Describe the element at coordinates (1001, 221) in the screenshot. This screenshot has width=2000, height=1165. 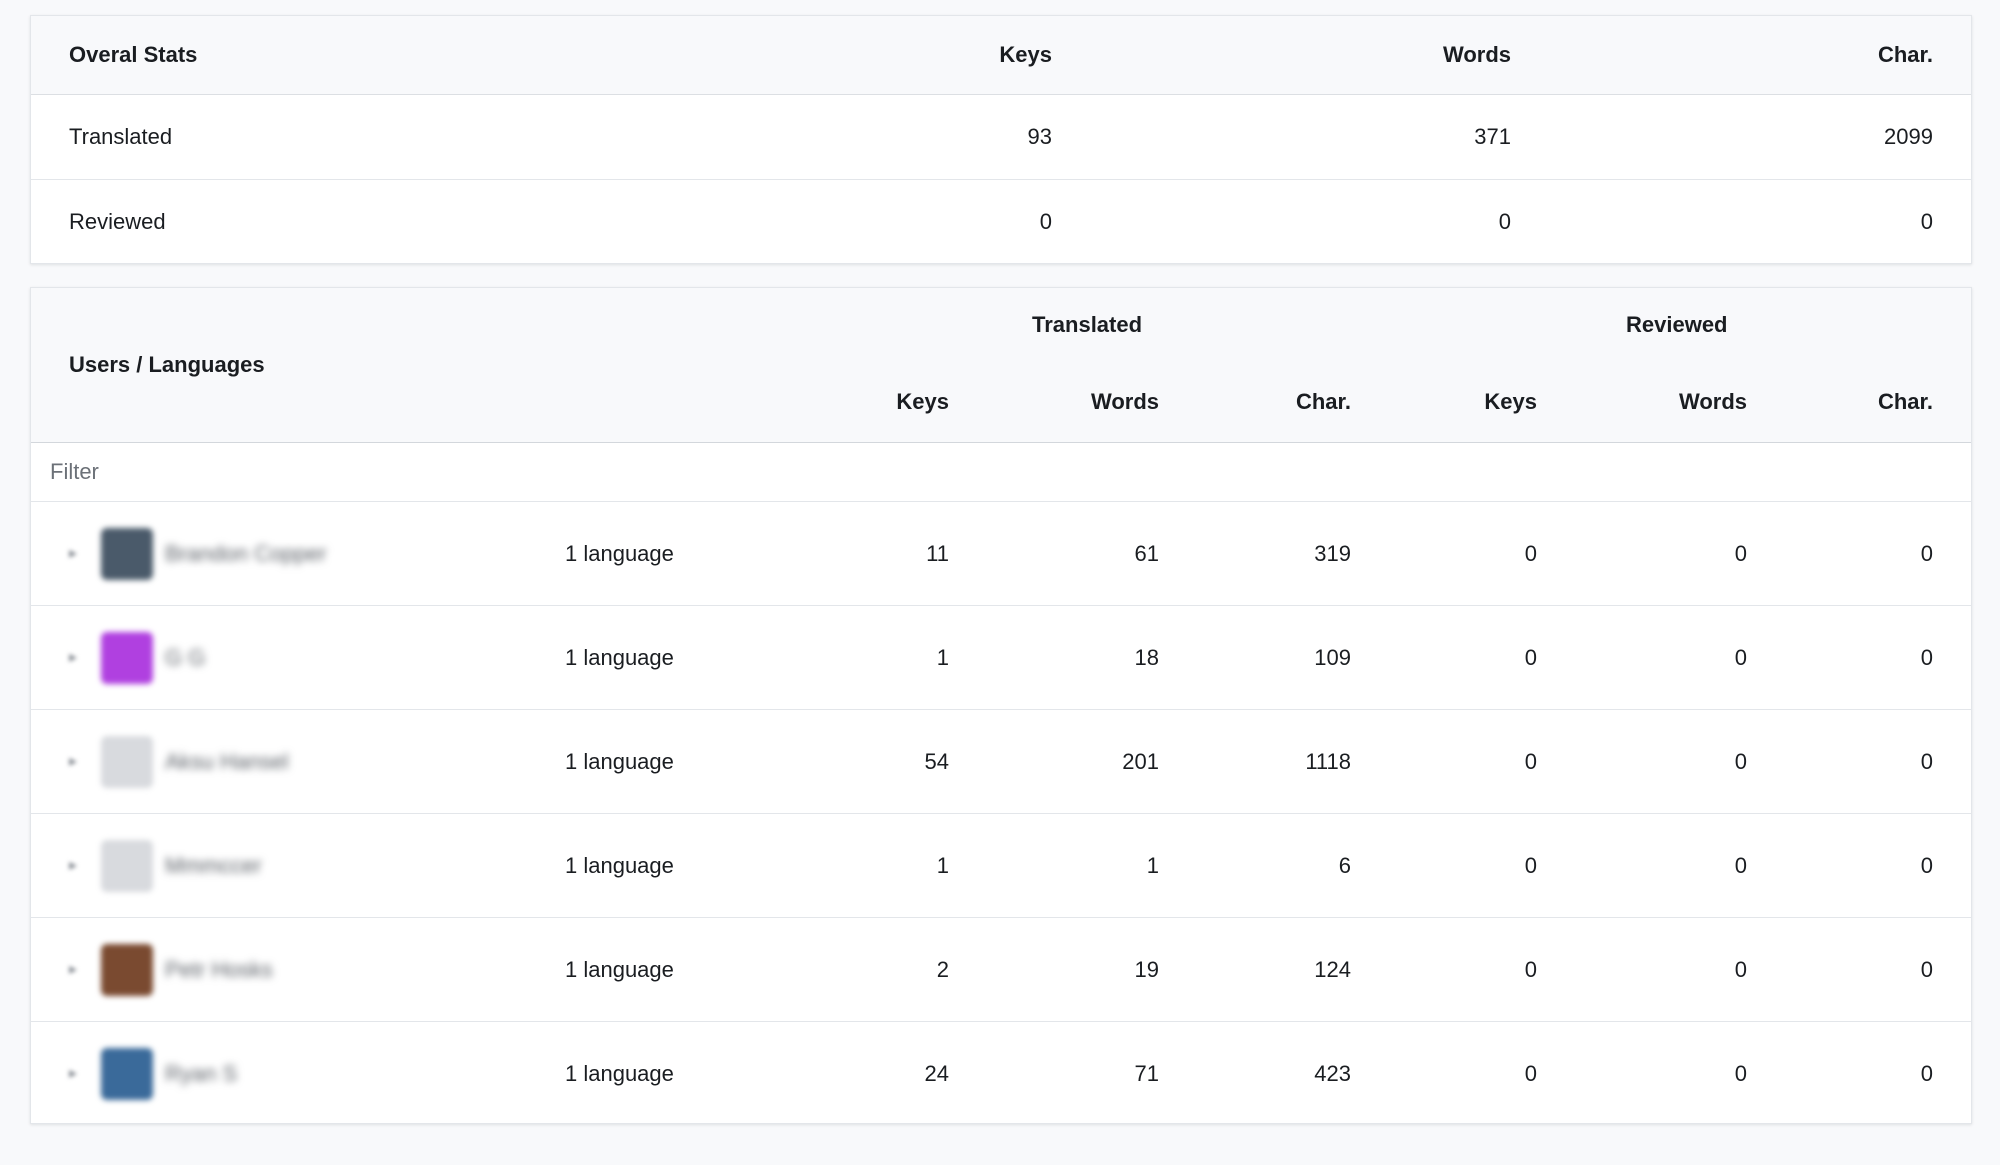
I see `overall-row-reviewed: Reviewed 0 0 0` at that location.